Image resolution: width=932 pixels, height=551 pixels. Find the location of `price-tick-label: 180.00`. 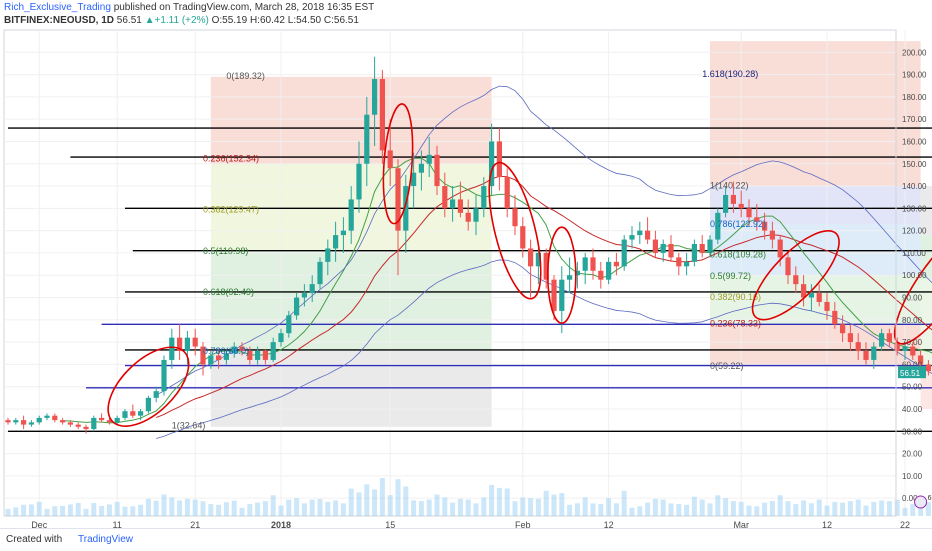

price-tick-label: 180.00 is located at coordinates (914, 97).